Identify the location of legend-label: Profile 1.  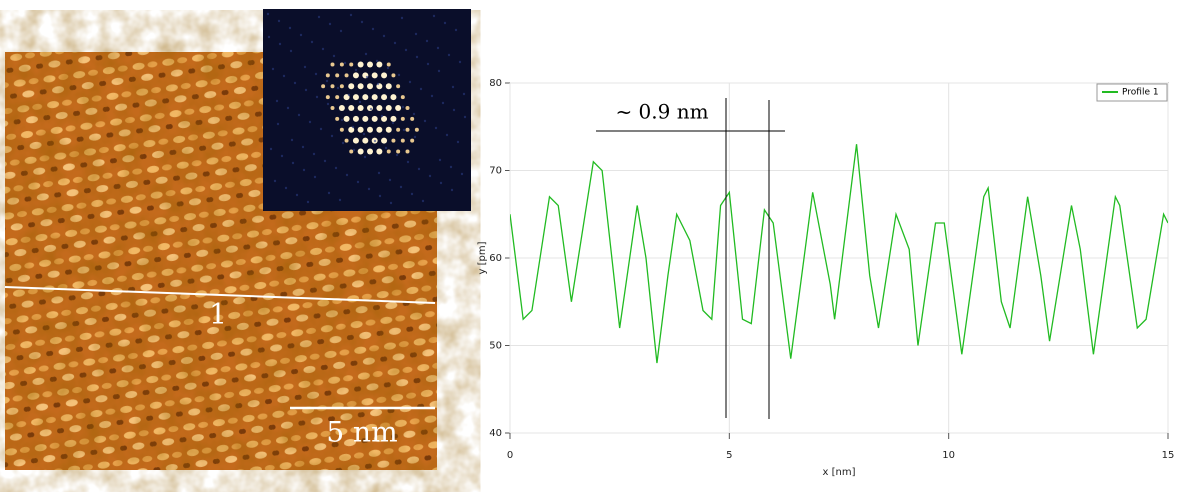
(1140, 93).